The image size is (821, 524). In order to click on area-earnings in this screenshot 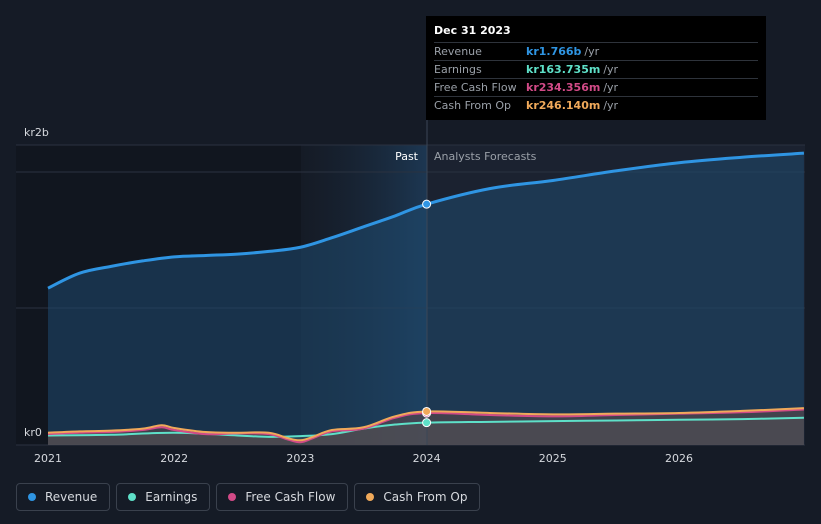, I will do `click(426, 431)`.